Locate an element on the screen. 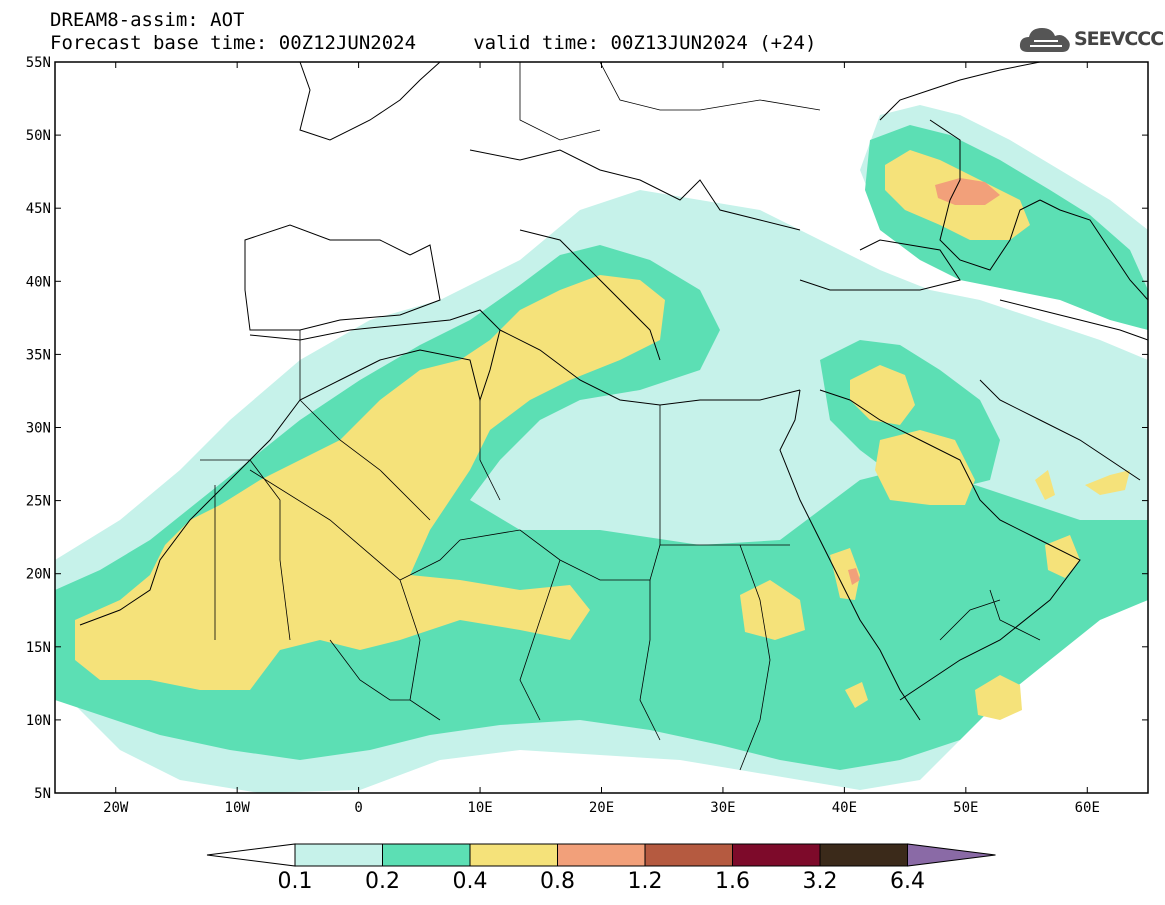 This screenshot has width=1165, height=905. lat-tick-label: 5N is located at coordinates (42, 794).